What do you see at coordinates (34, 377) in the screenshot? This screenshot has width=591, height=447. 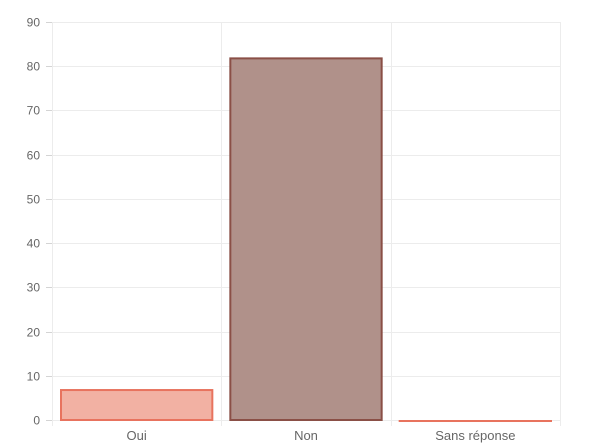 I see `y-tick-label: 10` at bounding box center [34, 377].